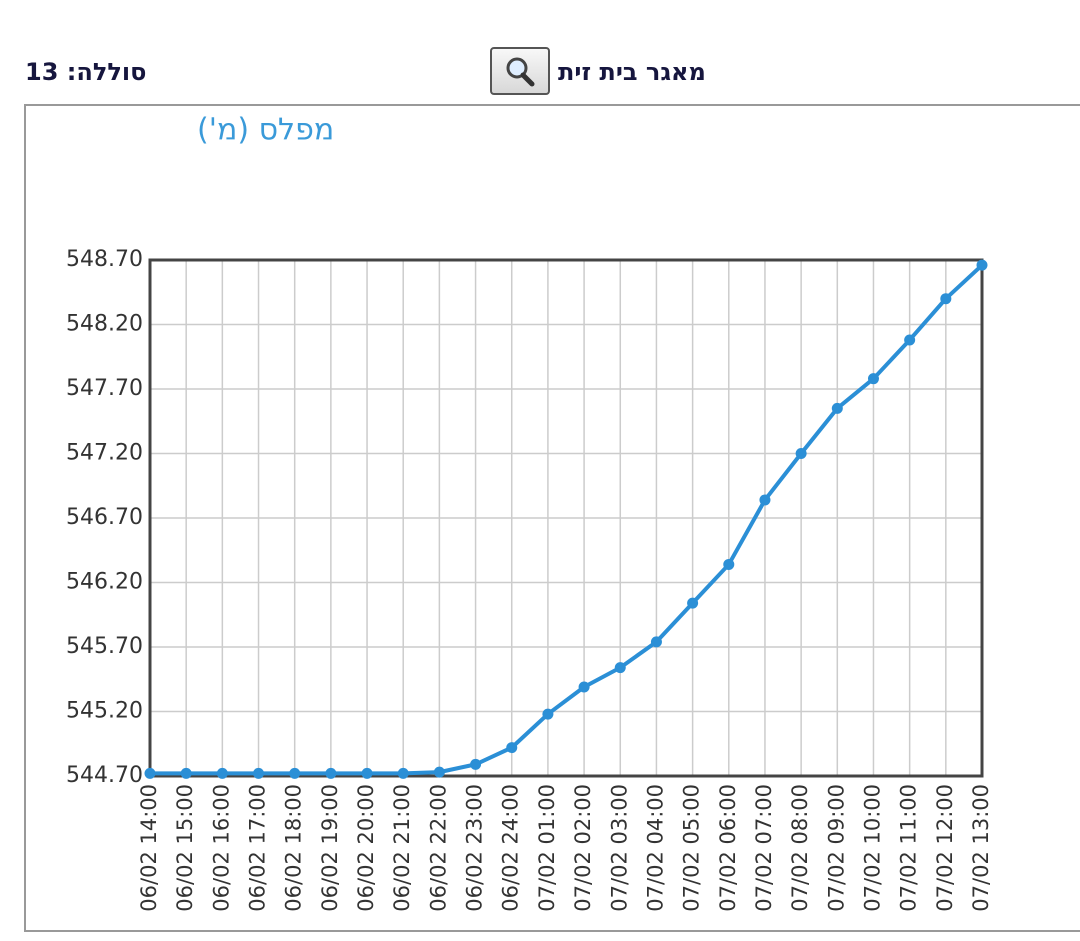 The image size is (1080, 941). Describe the element at coordinates (945, 848) in the screenshot. I see `x-tick-label: 07/02 12:00` at that location.